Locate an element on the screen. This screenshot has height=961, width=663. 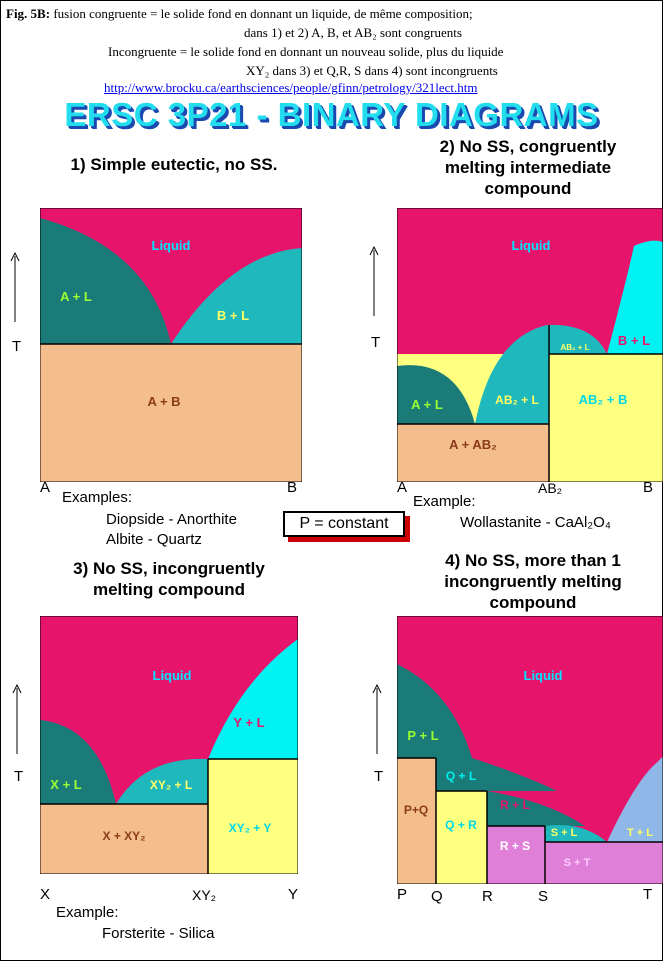
panel2-title-line-2: melting intermediate is located at coordinates (528, 167).